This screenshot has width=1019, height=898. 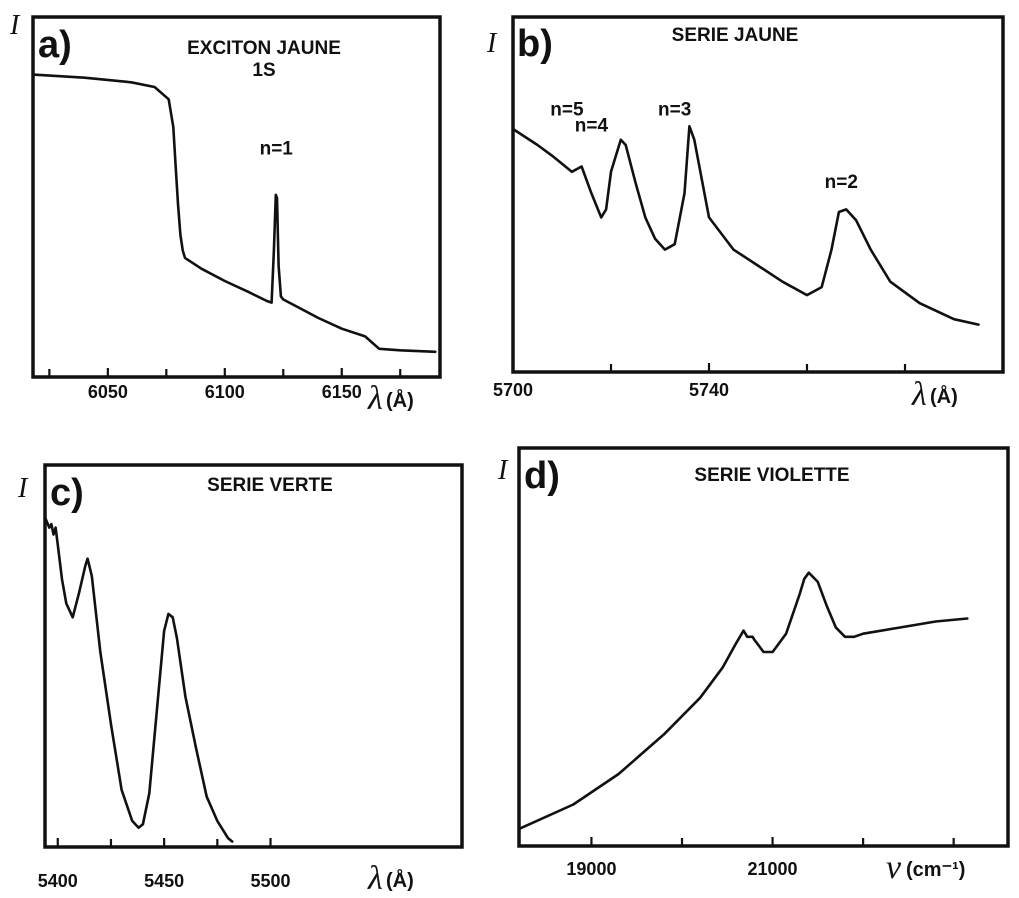 What do you see at coordinates (138, 679) in the screenshot?
I see `panel-c-series-line` at bounding box center [138, 679].